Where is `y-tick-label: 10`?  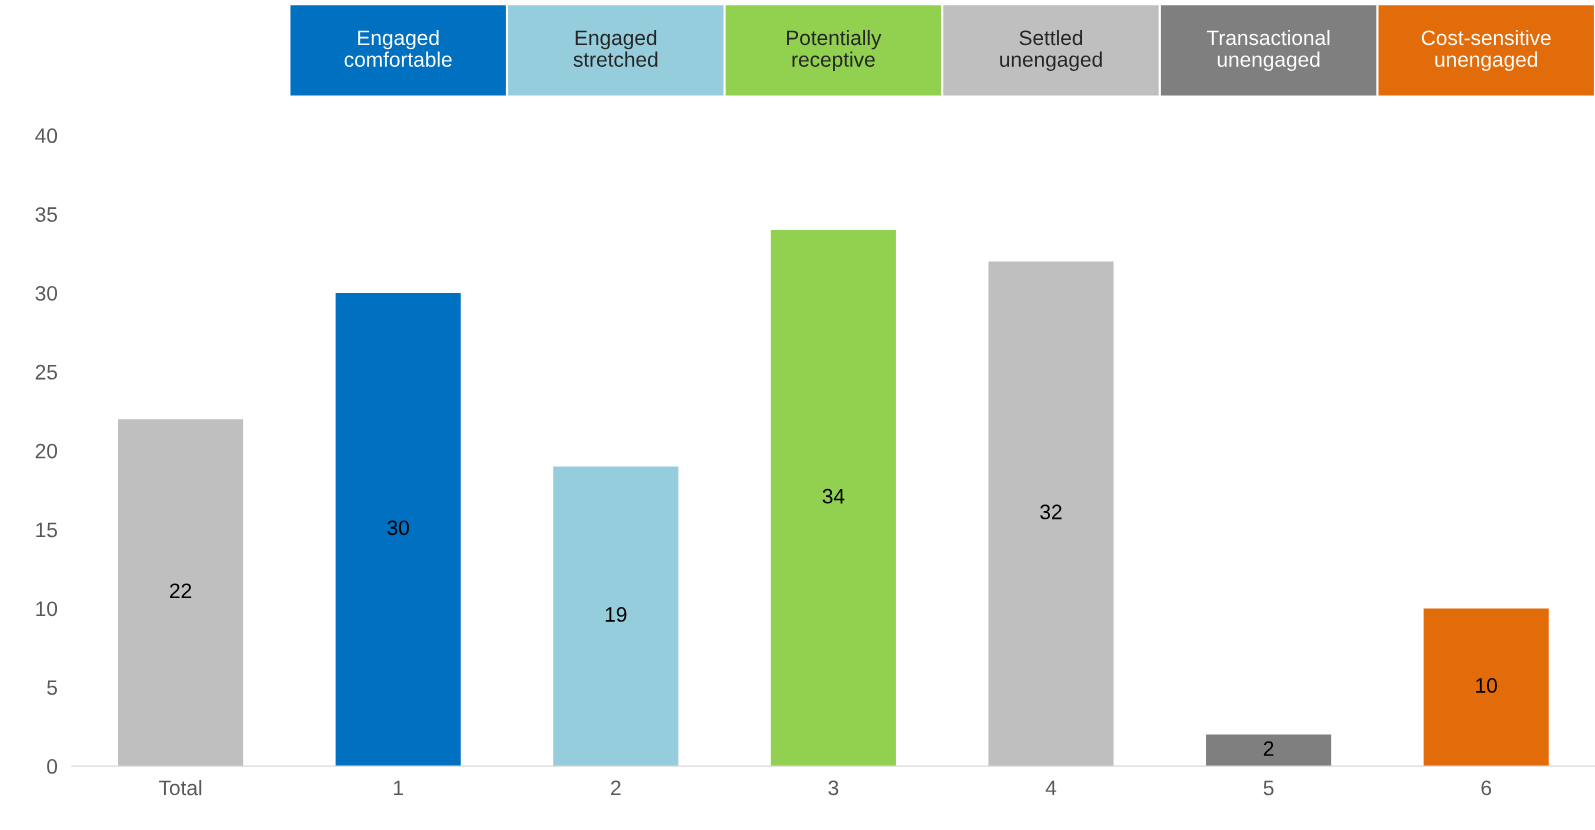 y-tick-label: 10 is located at coordinates (47, 609).